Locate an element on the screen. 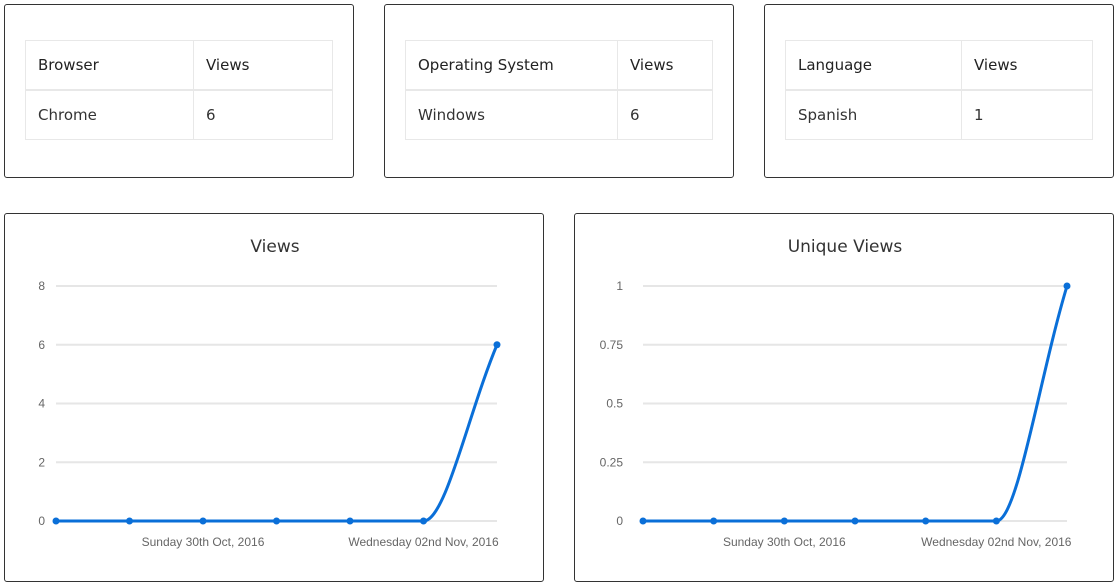 This screenshot has height=587, width=1119. table-row: Chrome 6 is located at coordinates (179, 114).